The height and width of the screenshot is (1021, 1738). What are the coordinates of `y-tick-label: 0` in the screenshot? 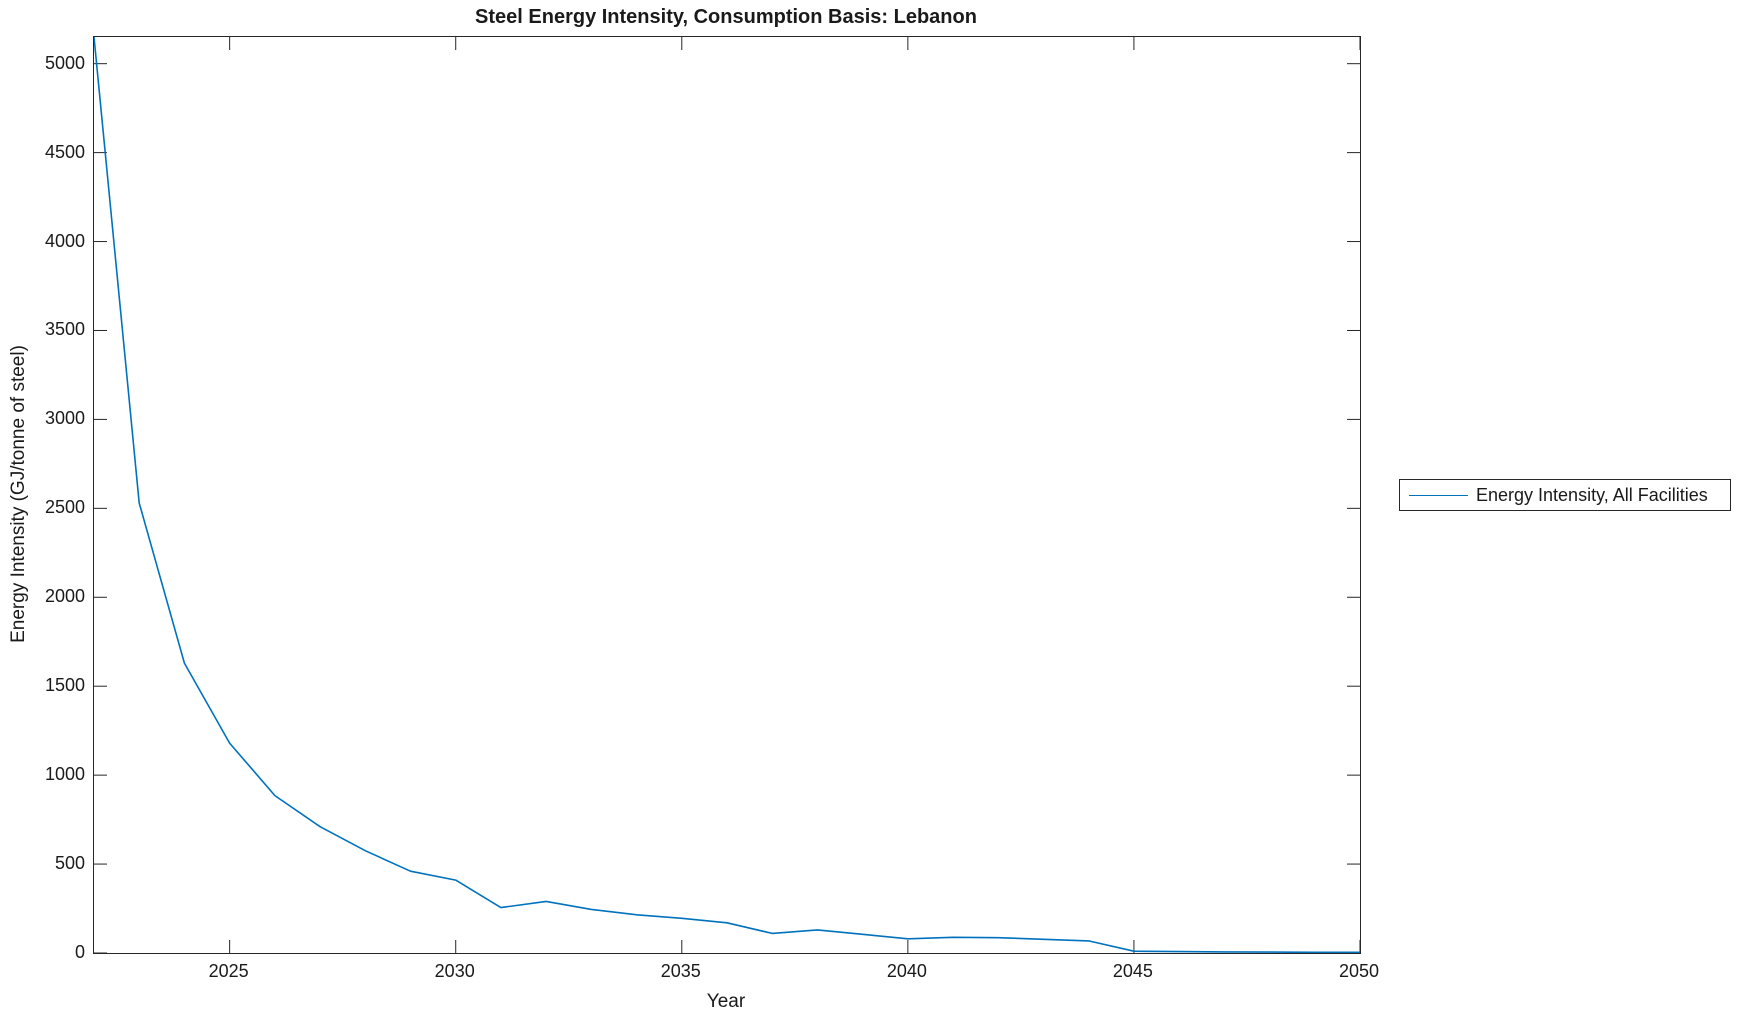 It's located at (79, 952).